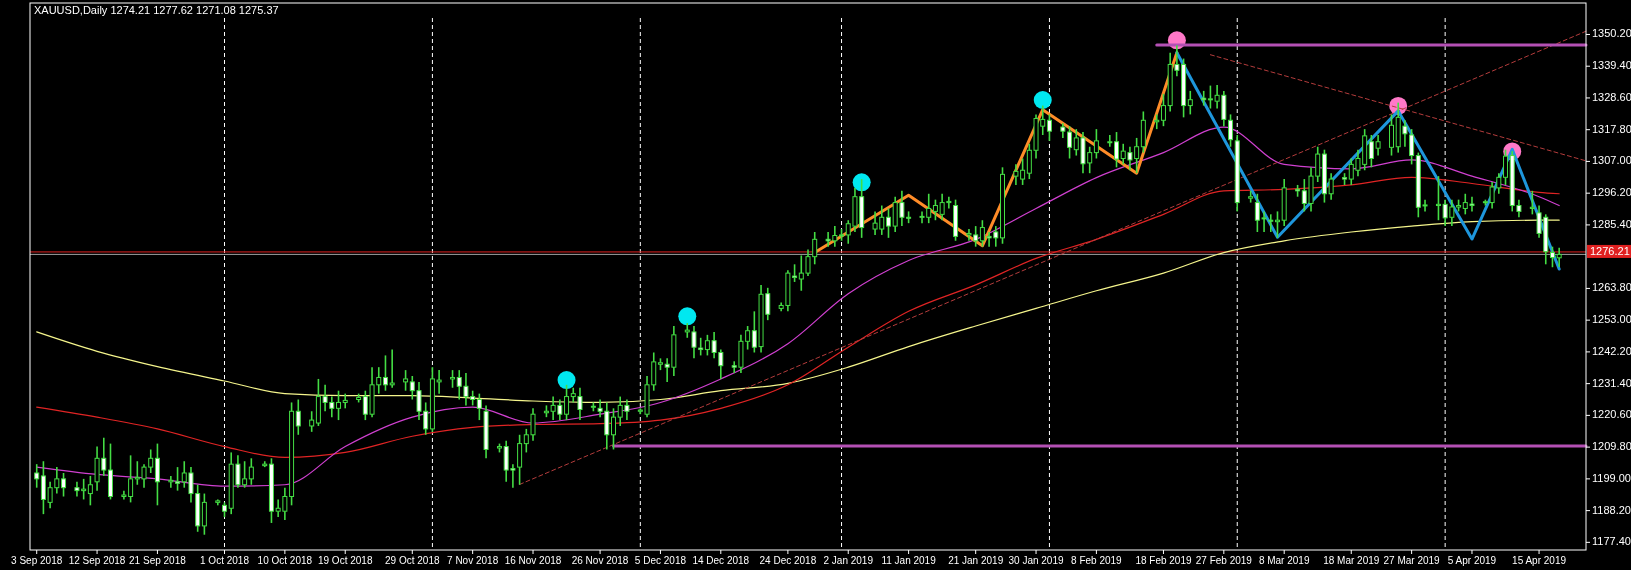 The height and width of the screenshot is (570, 1631). I want to click on x-tick-label: 19 Oct 2018, so click(345, 560).